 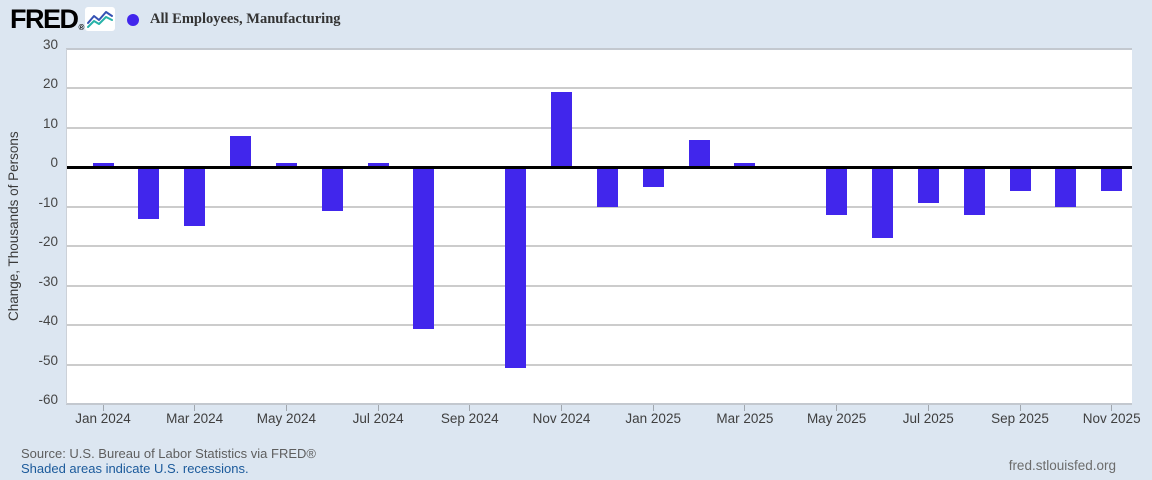 What do you see at coordinates (245, 19) in the screenshot?
I see `legend-series-label: All Employees, Manufacturing` at bounding box center [245, 19].